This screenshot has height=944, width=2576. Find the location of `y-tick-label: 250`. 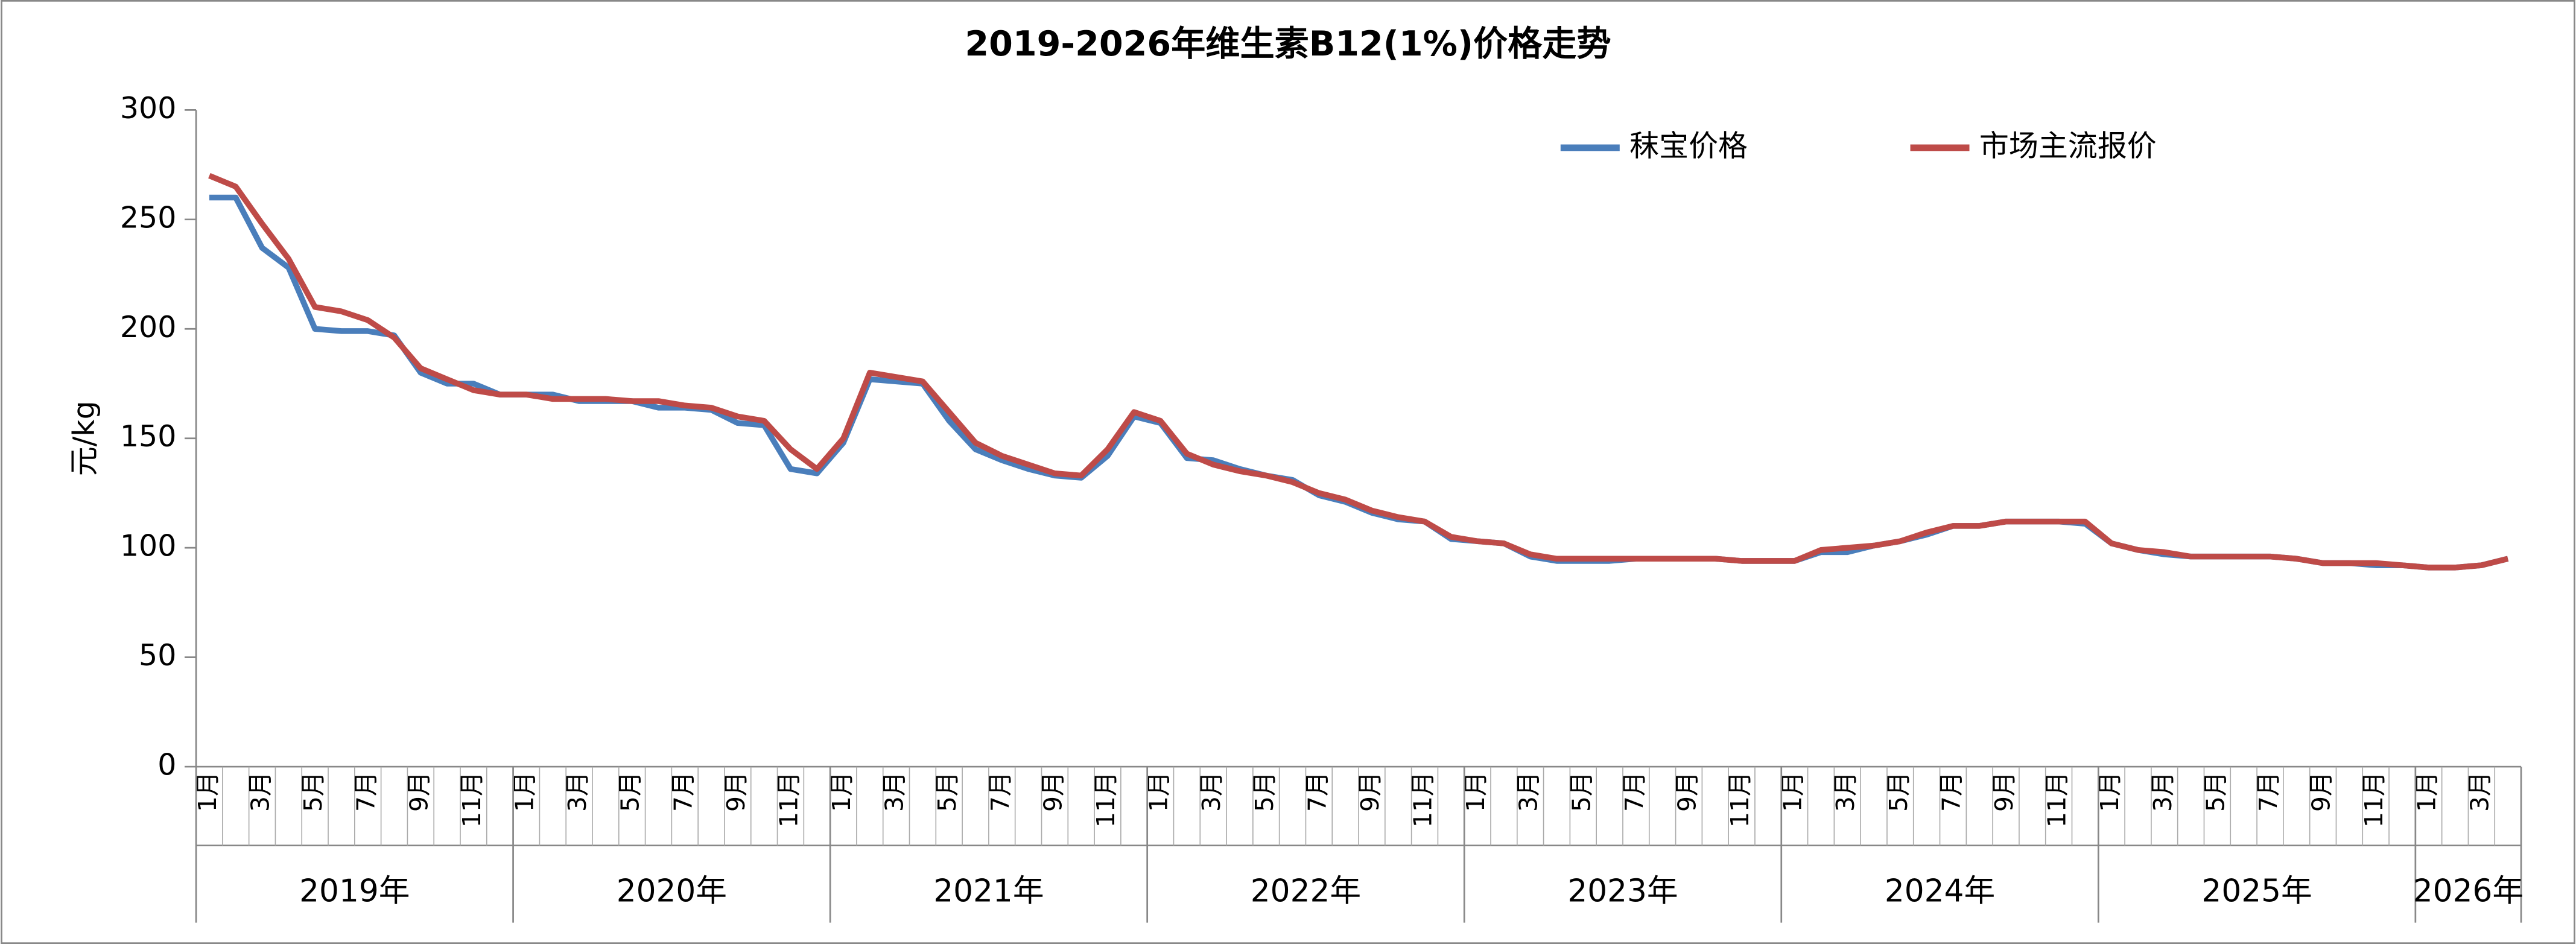

y-tick-label: 250 is located at coordinates (148, 218).